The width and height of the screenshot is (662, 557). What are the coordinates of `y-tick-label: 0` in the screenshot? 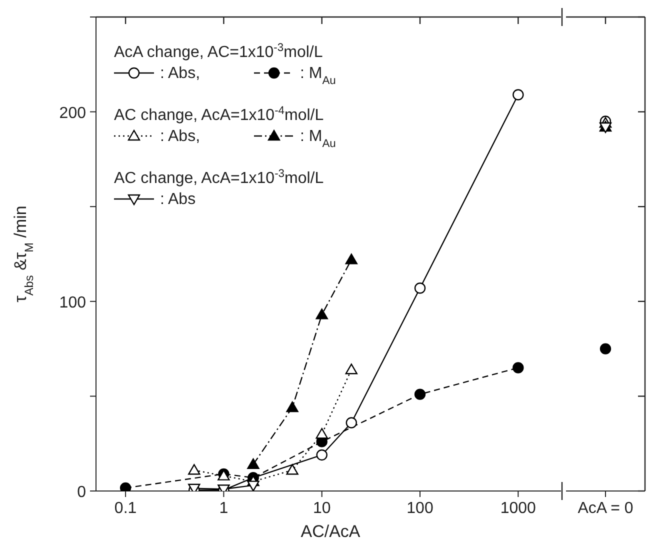 It's located at (81, 492).